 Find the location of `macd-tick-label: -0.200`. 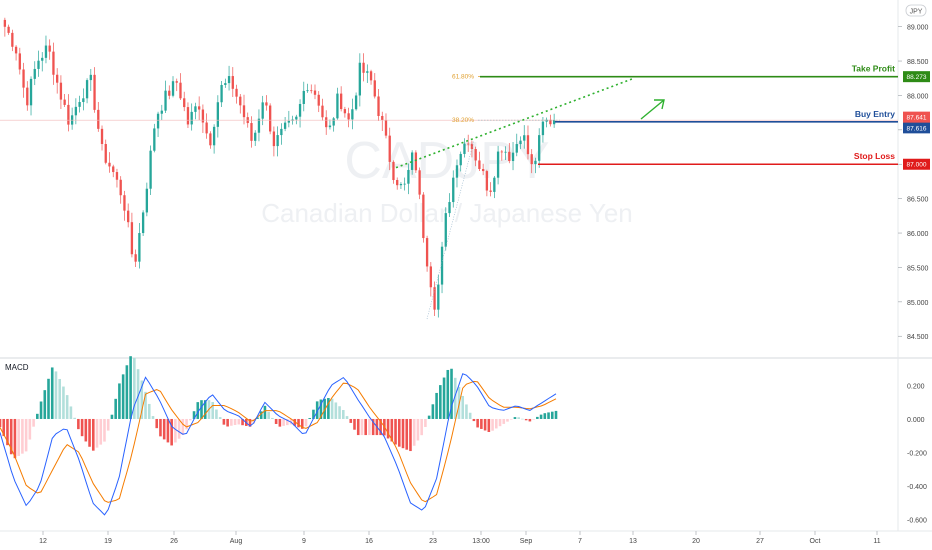

macd-tick-label: -0.200 is located at coordinates (917, 454).